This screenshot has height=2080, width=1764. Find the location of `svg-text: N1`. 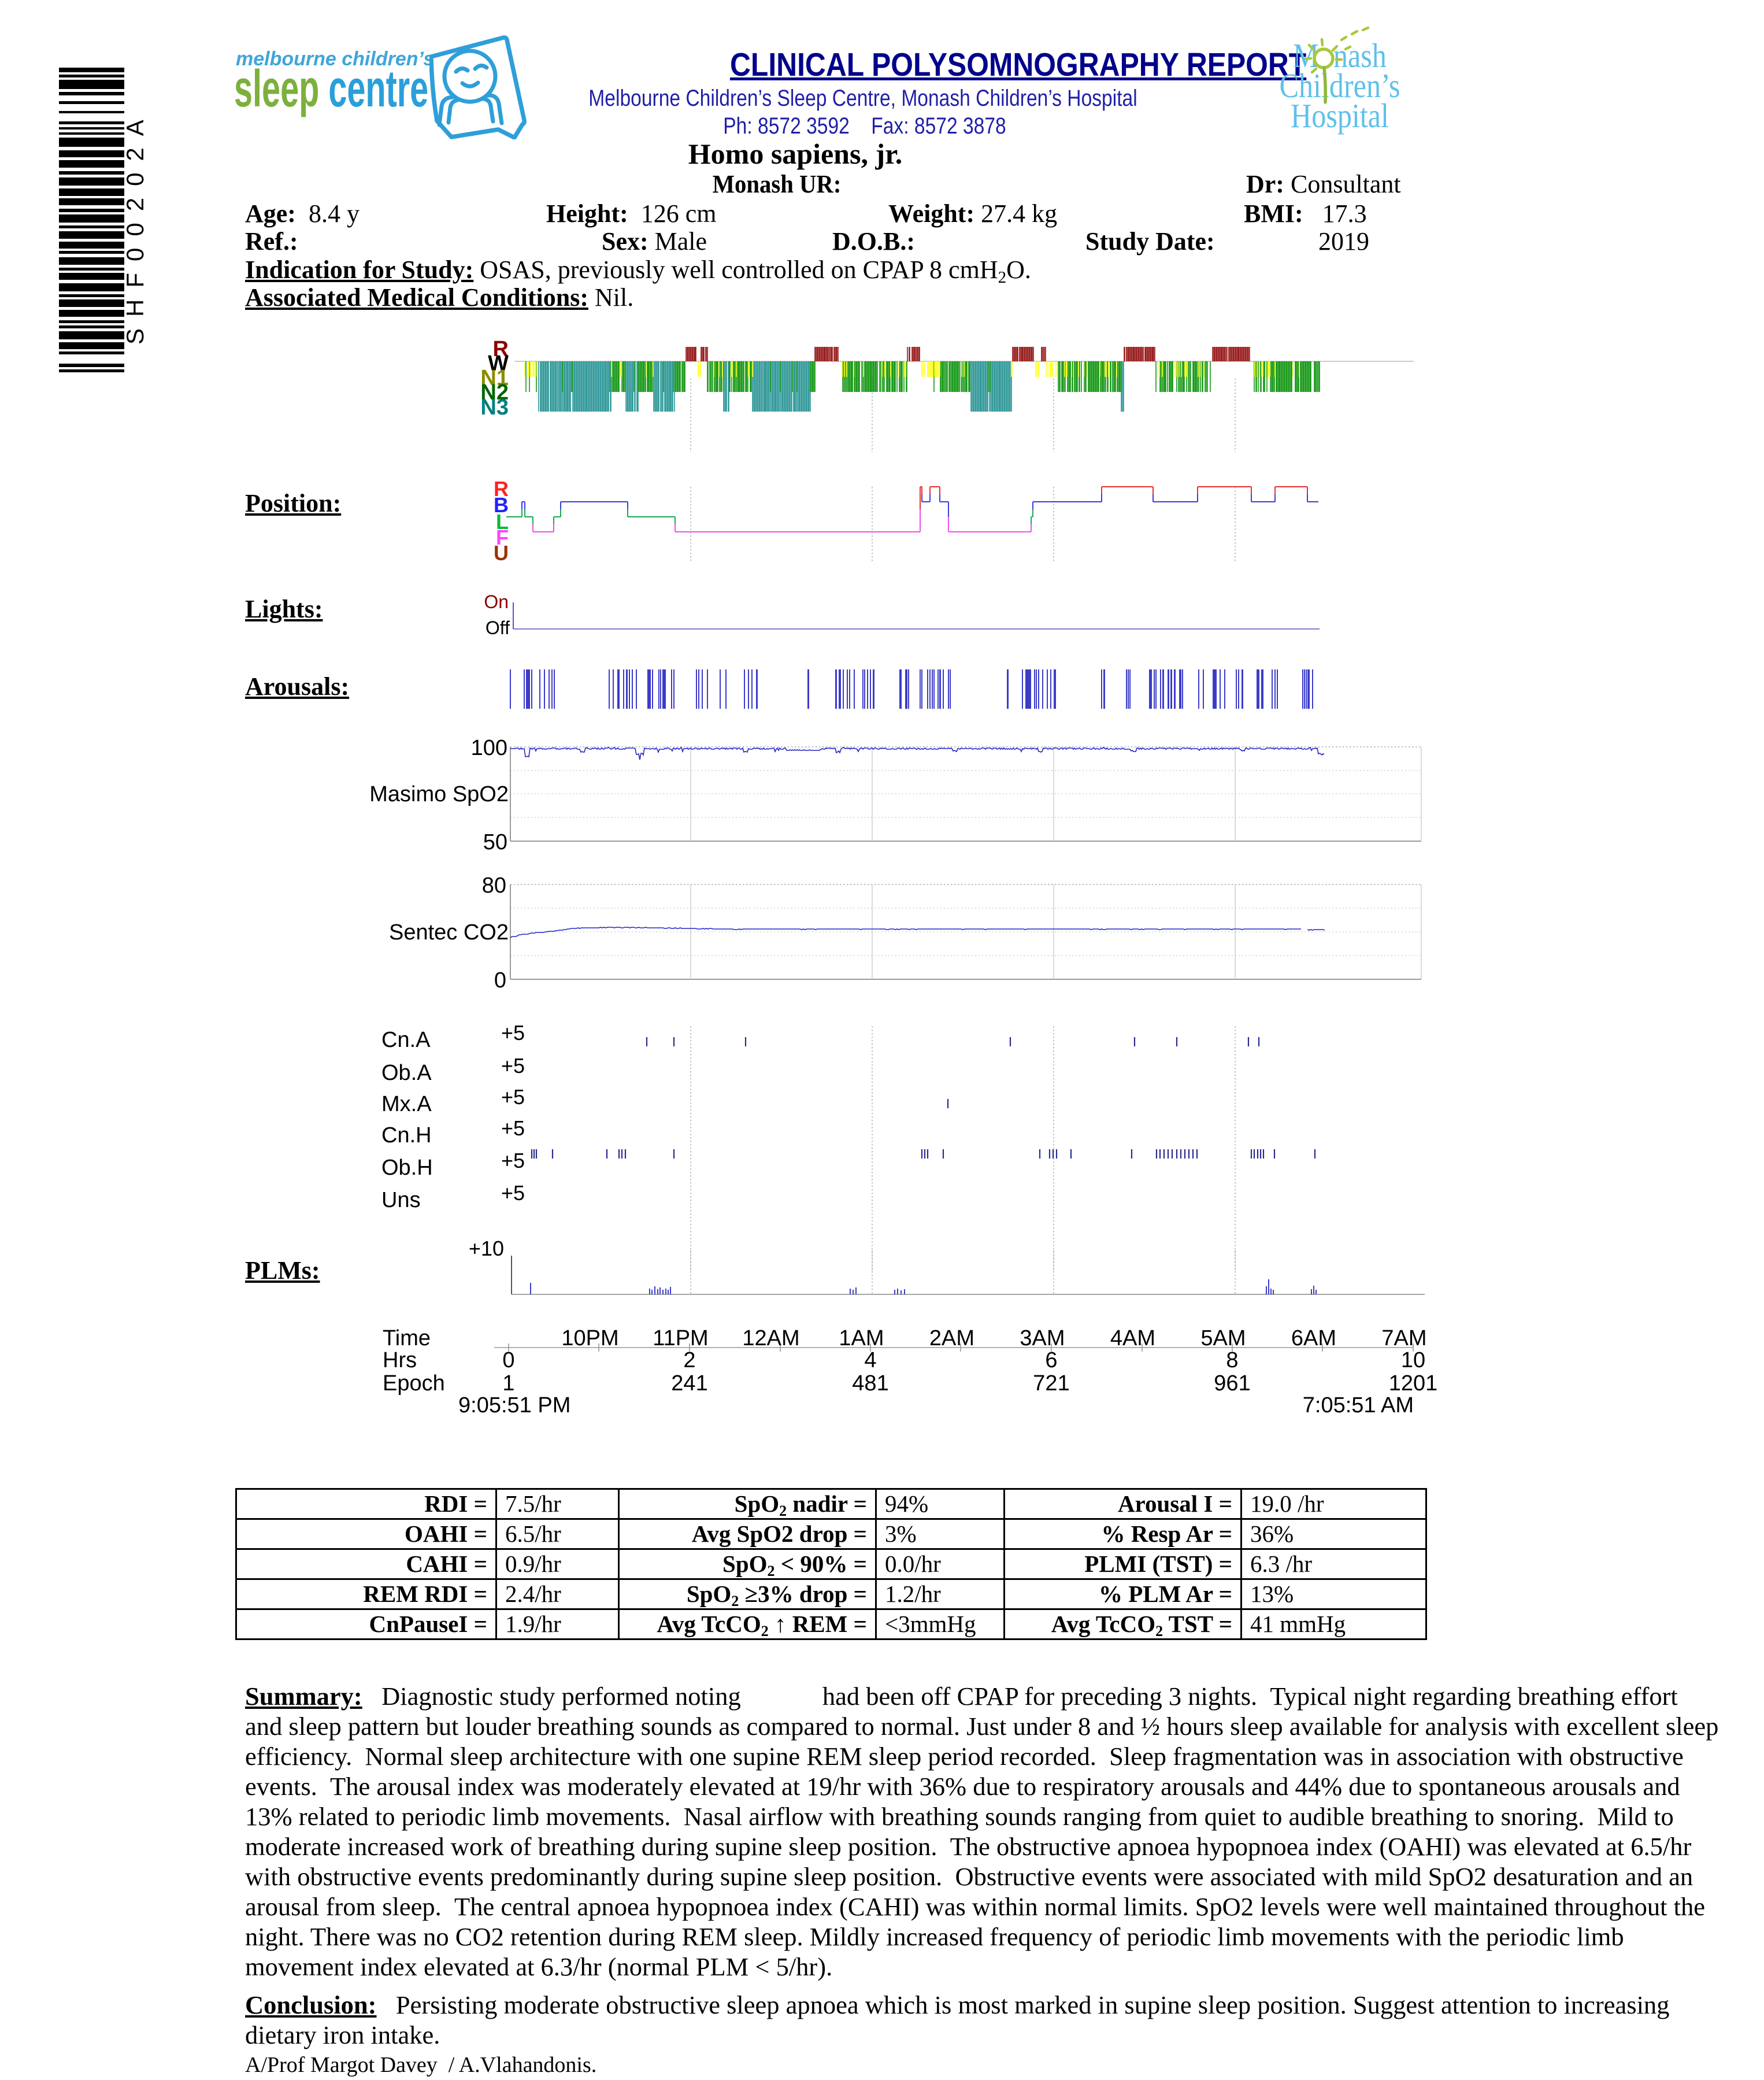

svg-text: N1 is located at coordinates (494, 378).